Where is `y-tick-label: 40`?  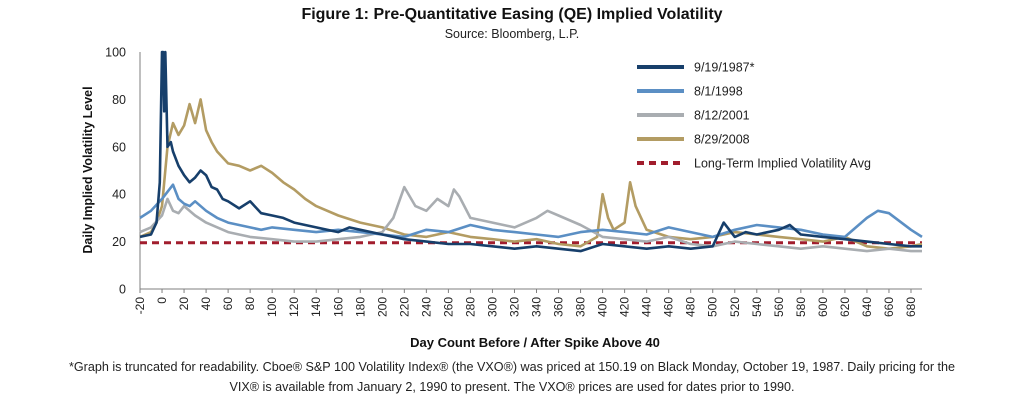
y-tick-label: 40 is located at coordinates (119, 195).